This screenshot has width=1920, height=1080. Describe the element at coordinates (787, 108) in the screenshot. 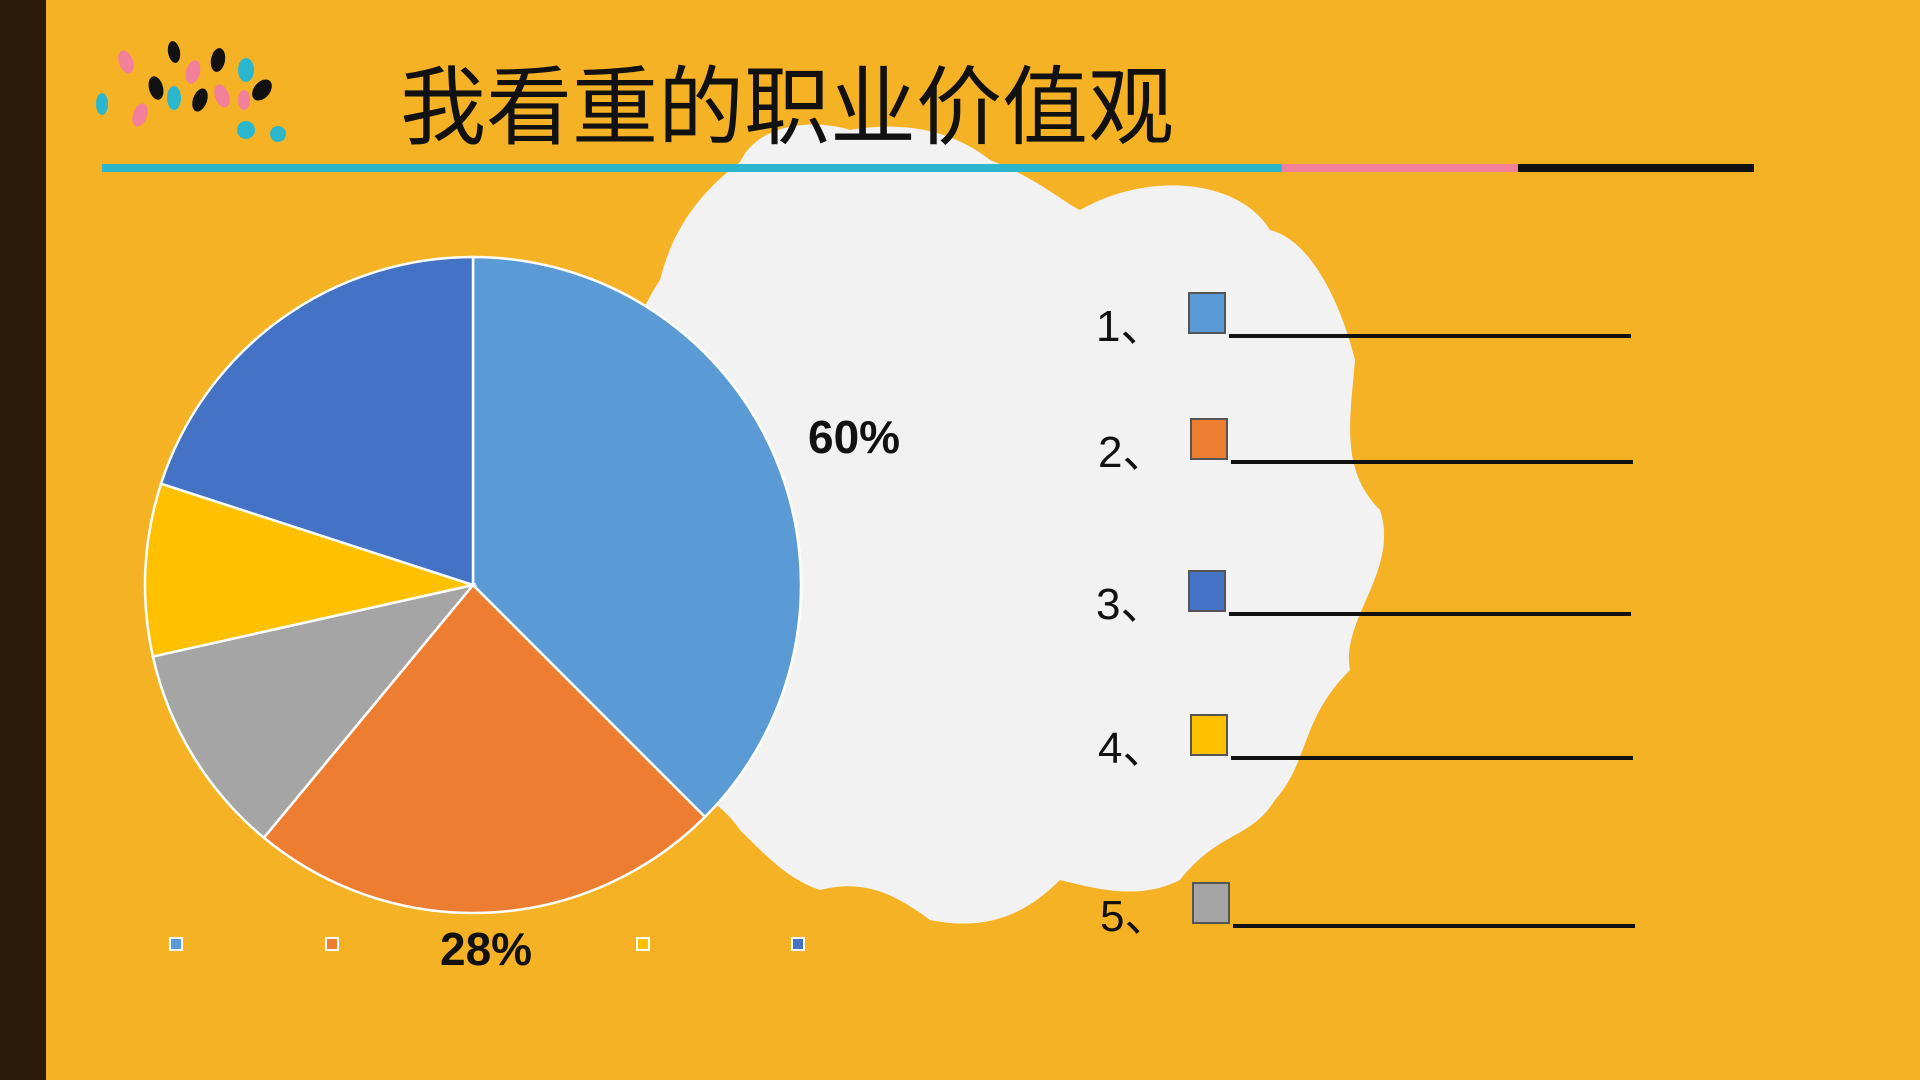

I see `slide-title: 我看重的职业价值观` at that location.